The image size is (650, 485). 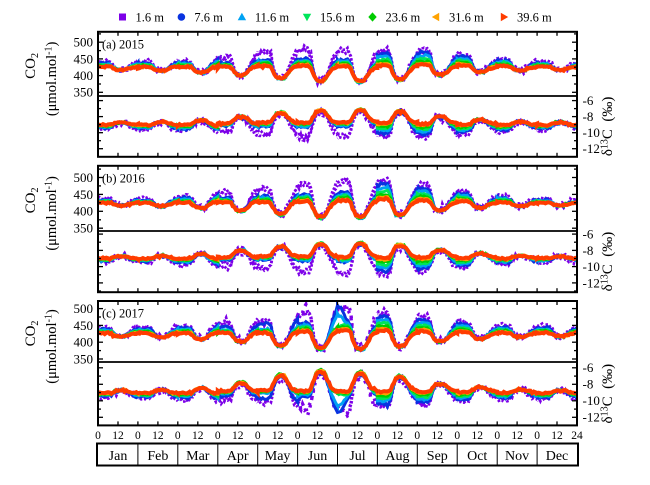 I want to click on svg-text: 1.6 m, so click(x=150, y=17).